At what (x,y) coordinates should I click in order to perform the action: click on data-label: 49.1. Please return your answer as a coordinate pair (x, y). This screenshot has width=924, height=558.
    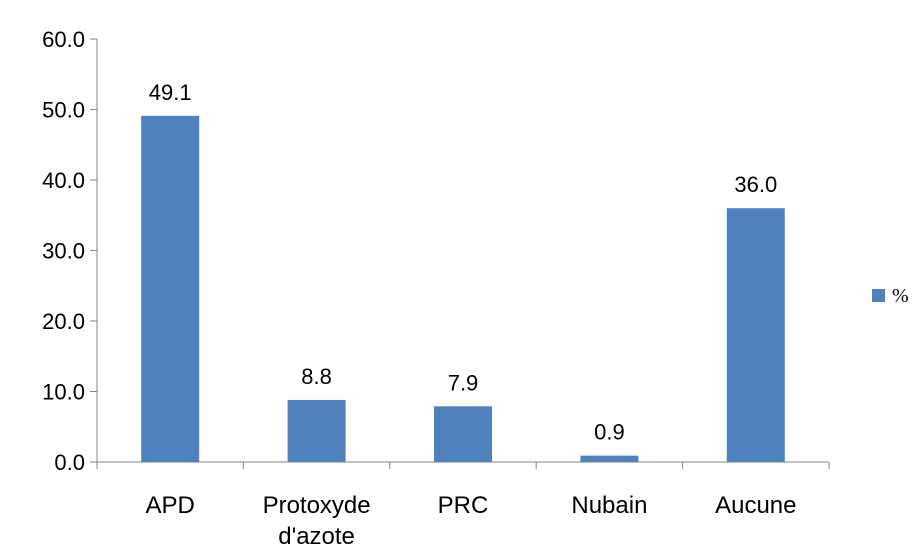
    Looking at the image, I should click on (170, 92).